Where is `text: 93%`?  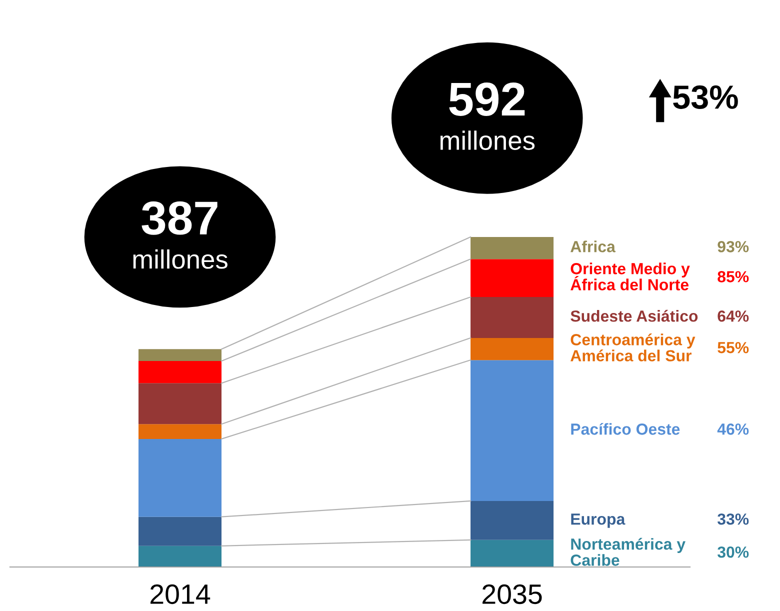
text: 93% is located at coordinates (733, 246).